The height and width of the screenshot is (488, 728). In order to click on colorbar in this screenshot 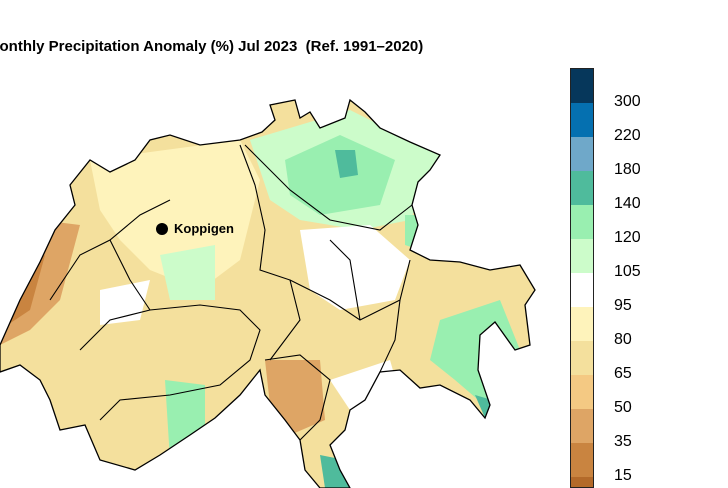, I will do `click(582, 278)`.